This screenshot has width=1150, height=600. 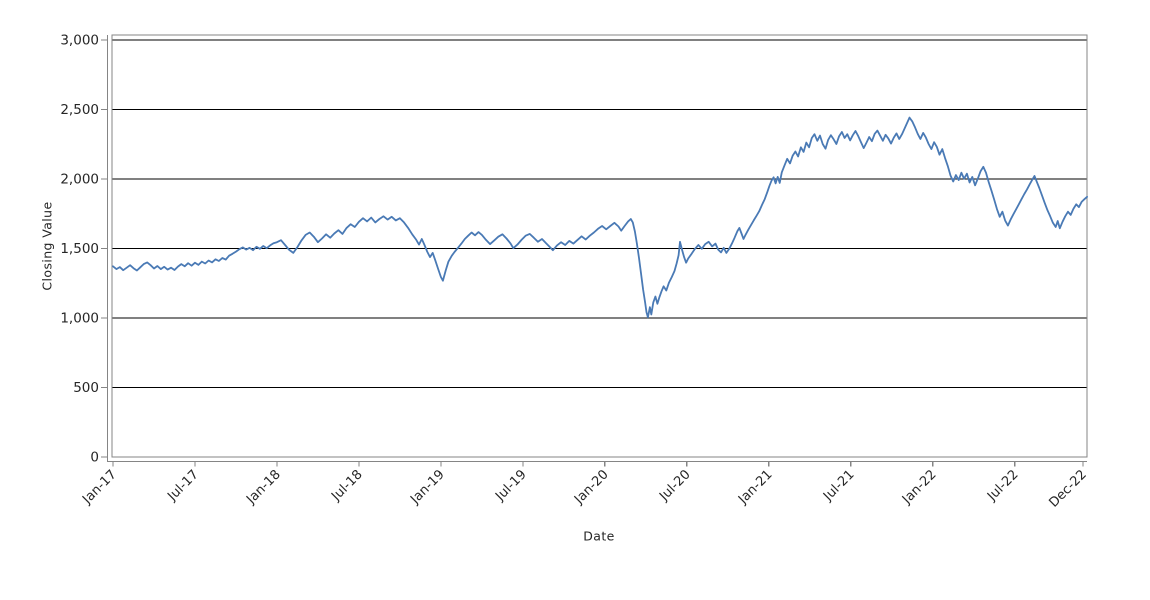 I want to click on x-tick-label: Jan-20, so click(x=591, y=487).